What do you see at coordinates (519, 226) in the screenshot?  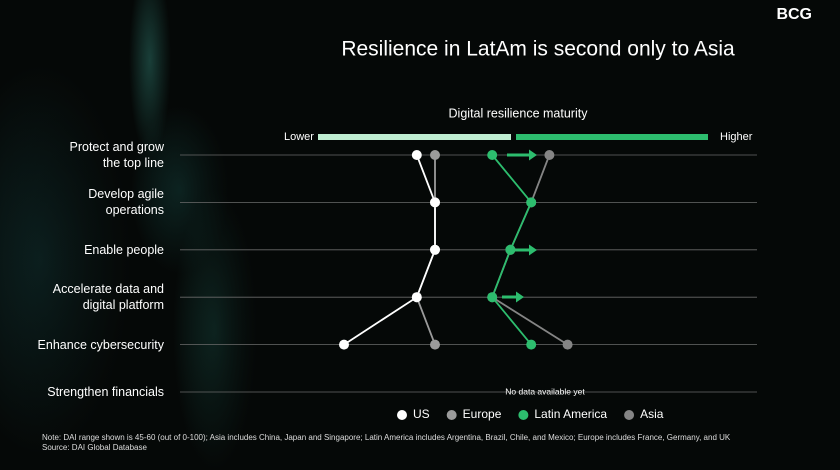 I see `arrows` at bounding box center [519, 226].